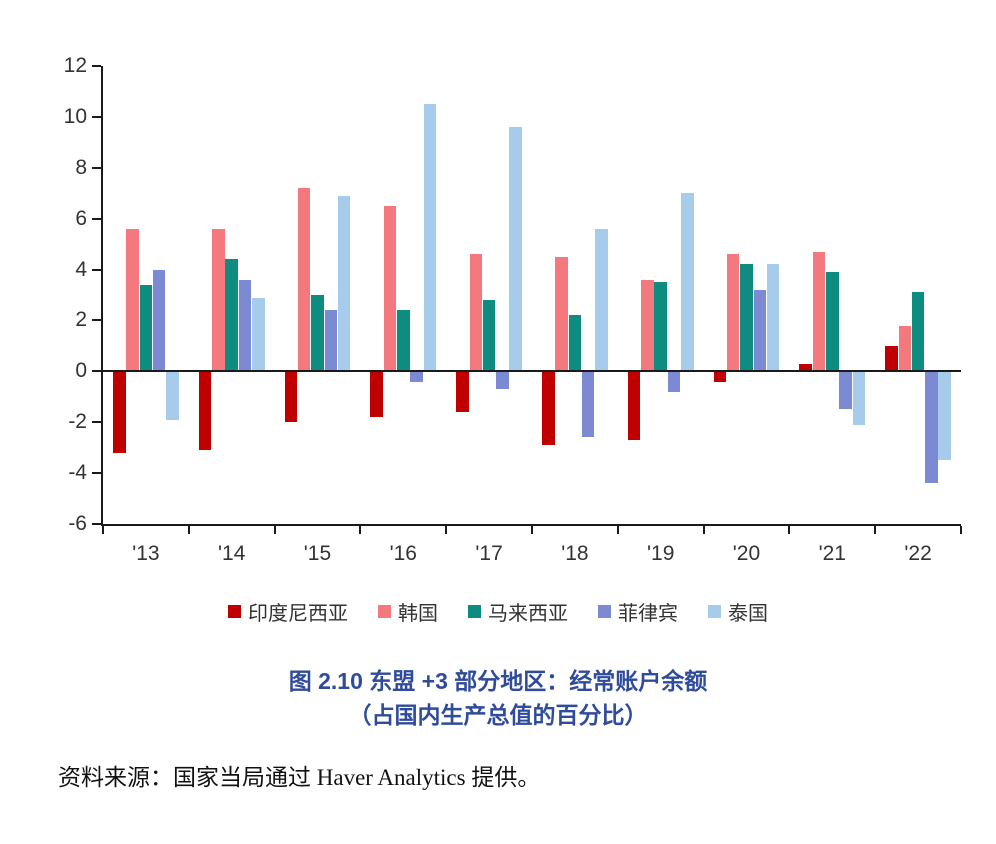 This screenshot has height=844, width=996. Describe the element at coordinates (403, 553) in the screenshot. I see `x-tick-label: '16` at that location.